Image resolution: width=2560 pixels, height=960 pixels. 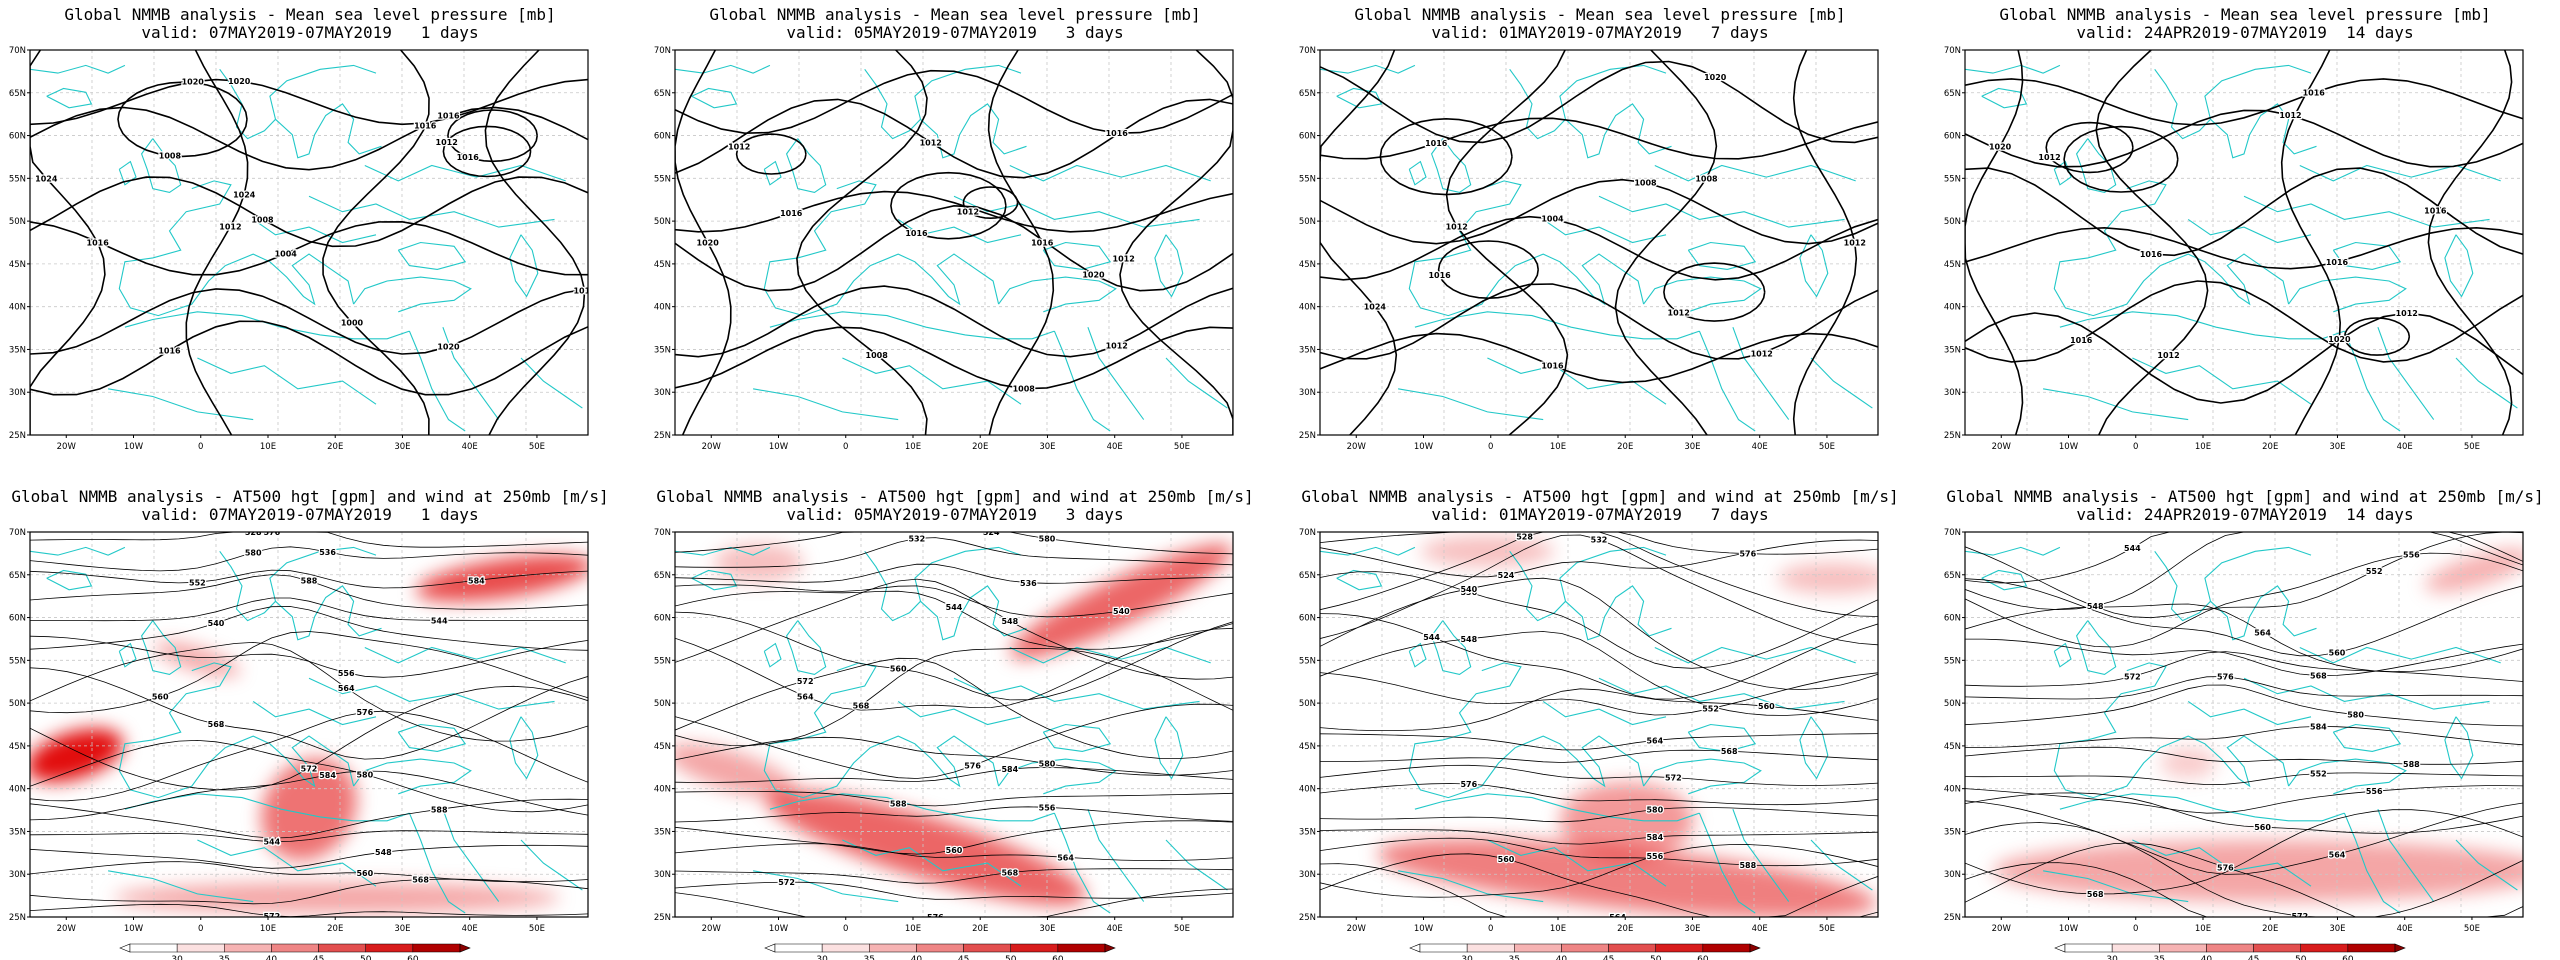 I want to click on contour-label: 544, so click(x=439, y=620).